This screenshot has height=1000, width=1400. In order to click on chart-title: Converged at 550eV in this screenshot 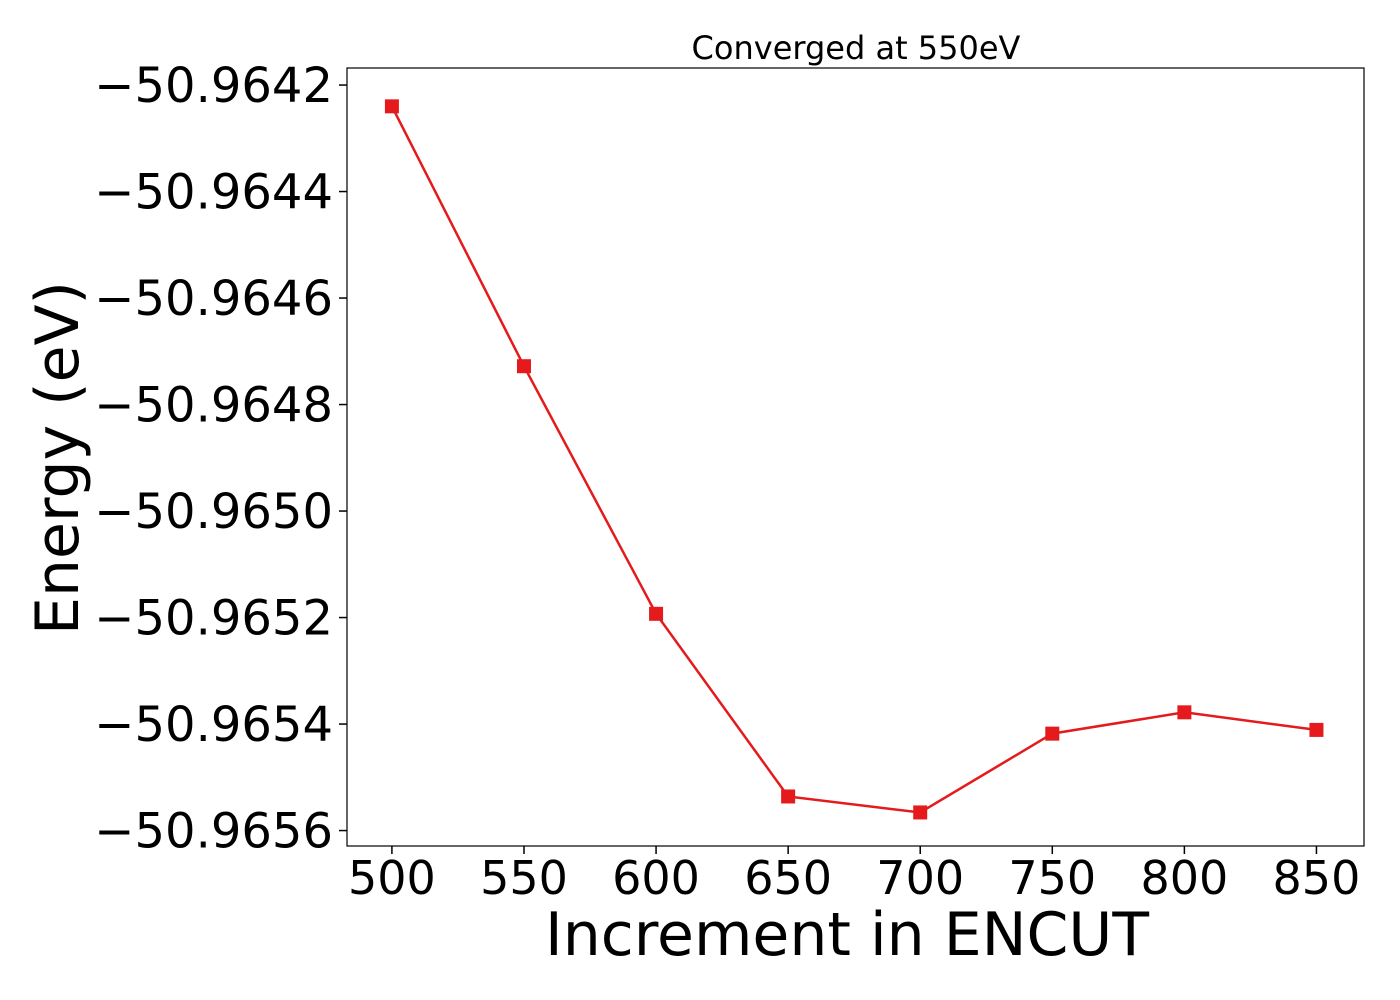, I will do `click(856, 48)`.